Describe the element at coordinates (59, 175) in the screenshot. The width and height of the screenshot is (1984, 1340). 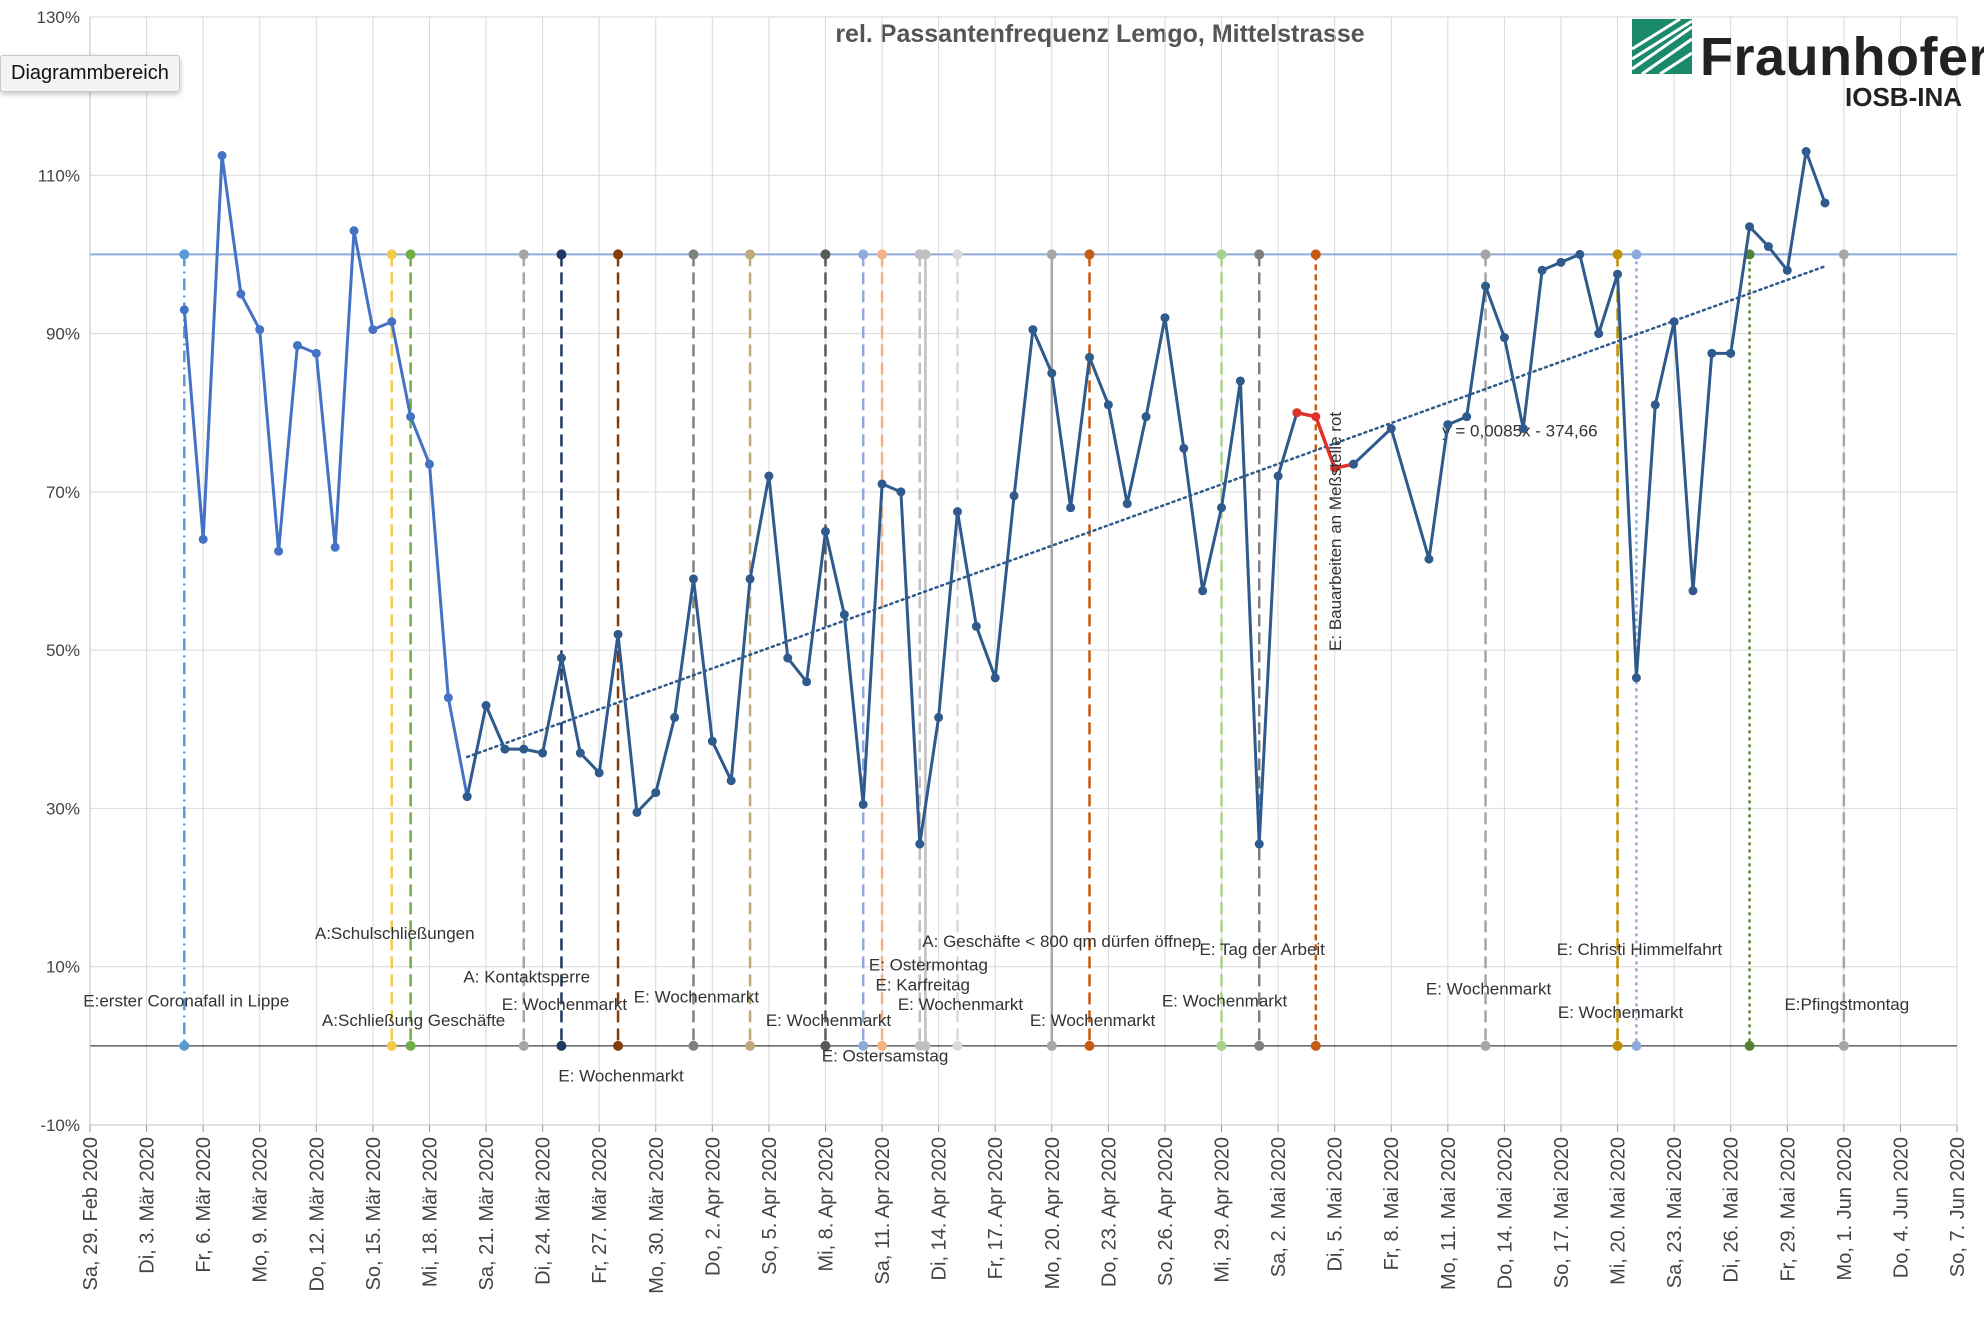
I see `y-tick-label: 110%` at that location.